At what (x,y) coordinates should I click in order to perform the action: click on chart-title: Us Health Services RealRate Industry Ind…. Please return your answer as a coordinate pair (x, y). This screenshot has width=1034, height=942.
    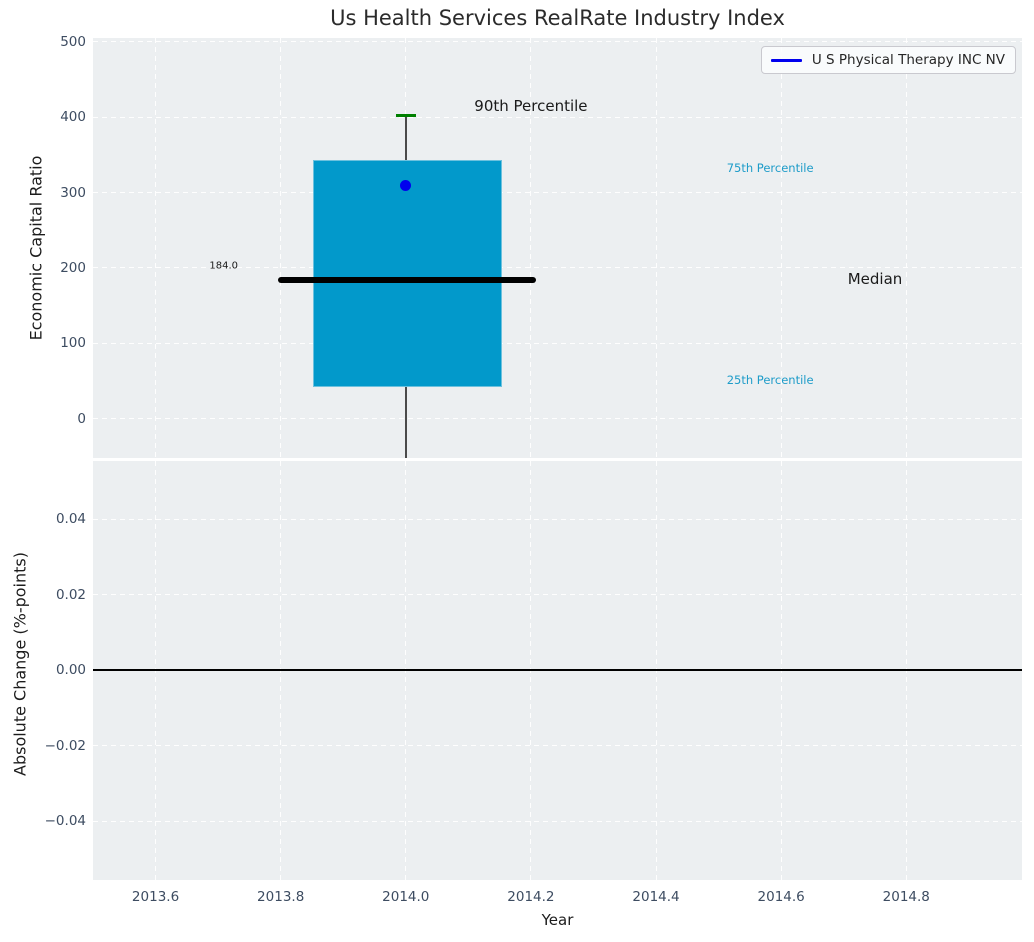
    Looking at the image, I should click on (557, 18).